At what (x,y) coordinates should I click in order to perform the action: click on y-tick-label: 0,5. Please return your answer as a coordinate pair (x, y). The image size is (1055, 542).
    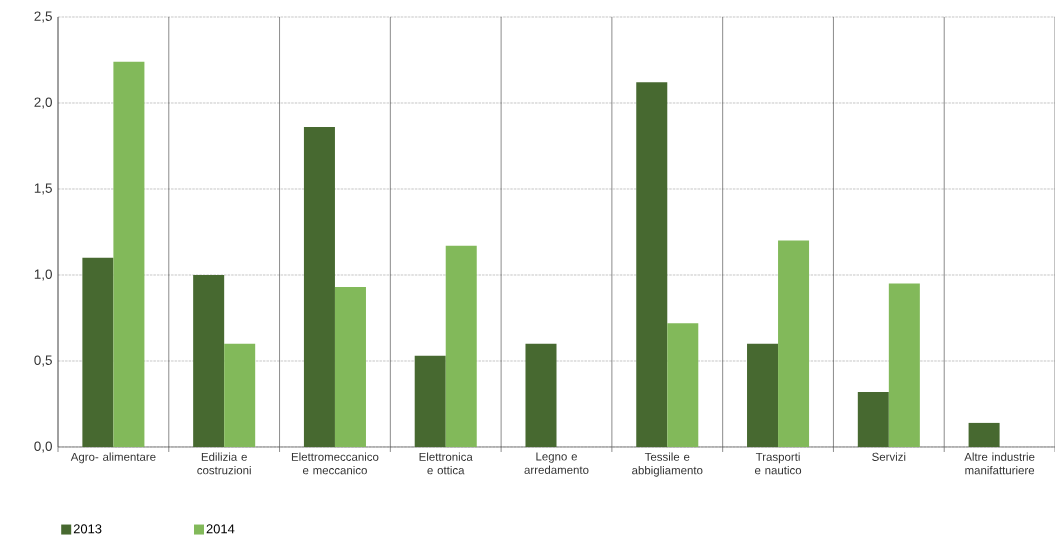
    Looking at the image, I should click on (43, 361).